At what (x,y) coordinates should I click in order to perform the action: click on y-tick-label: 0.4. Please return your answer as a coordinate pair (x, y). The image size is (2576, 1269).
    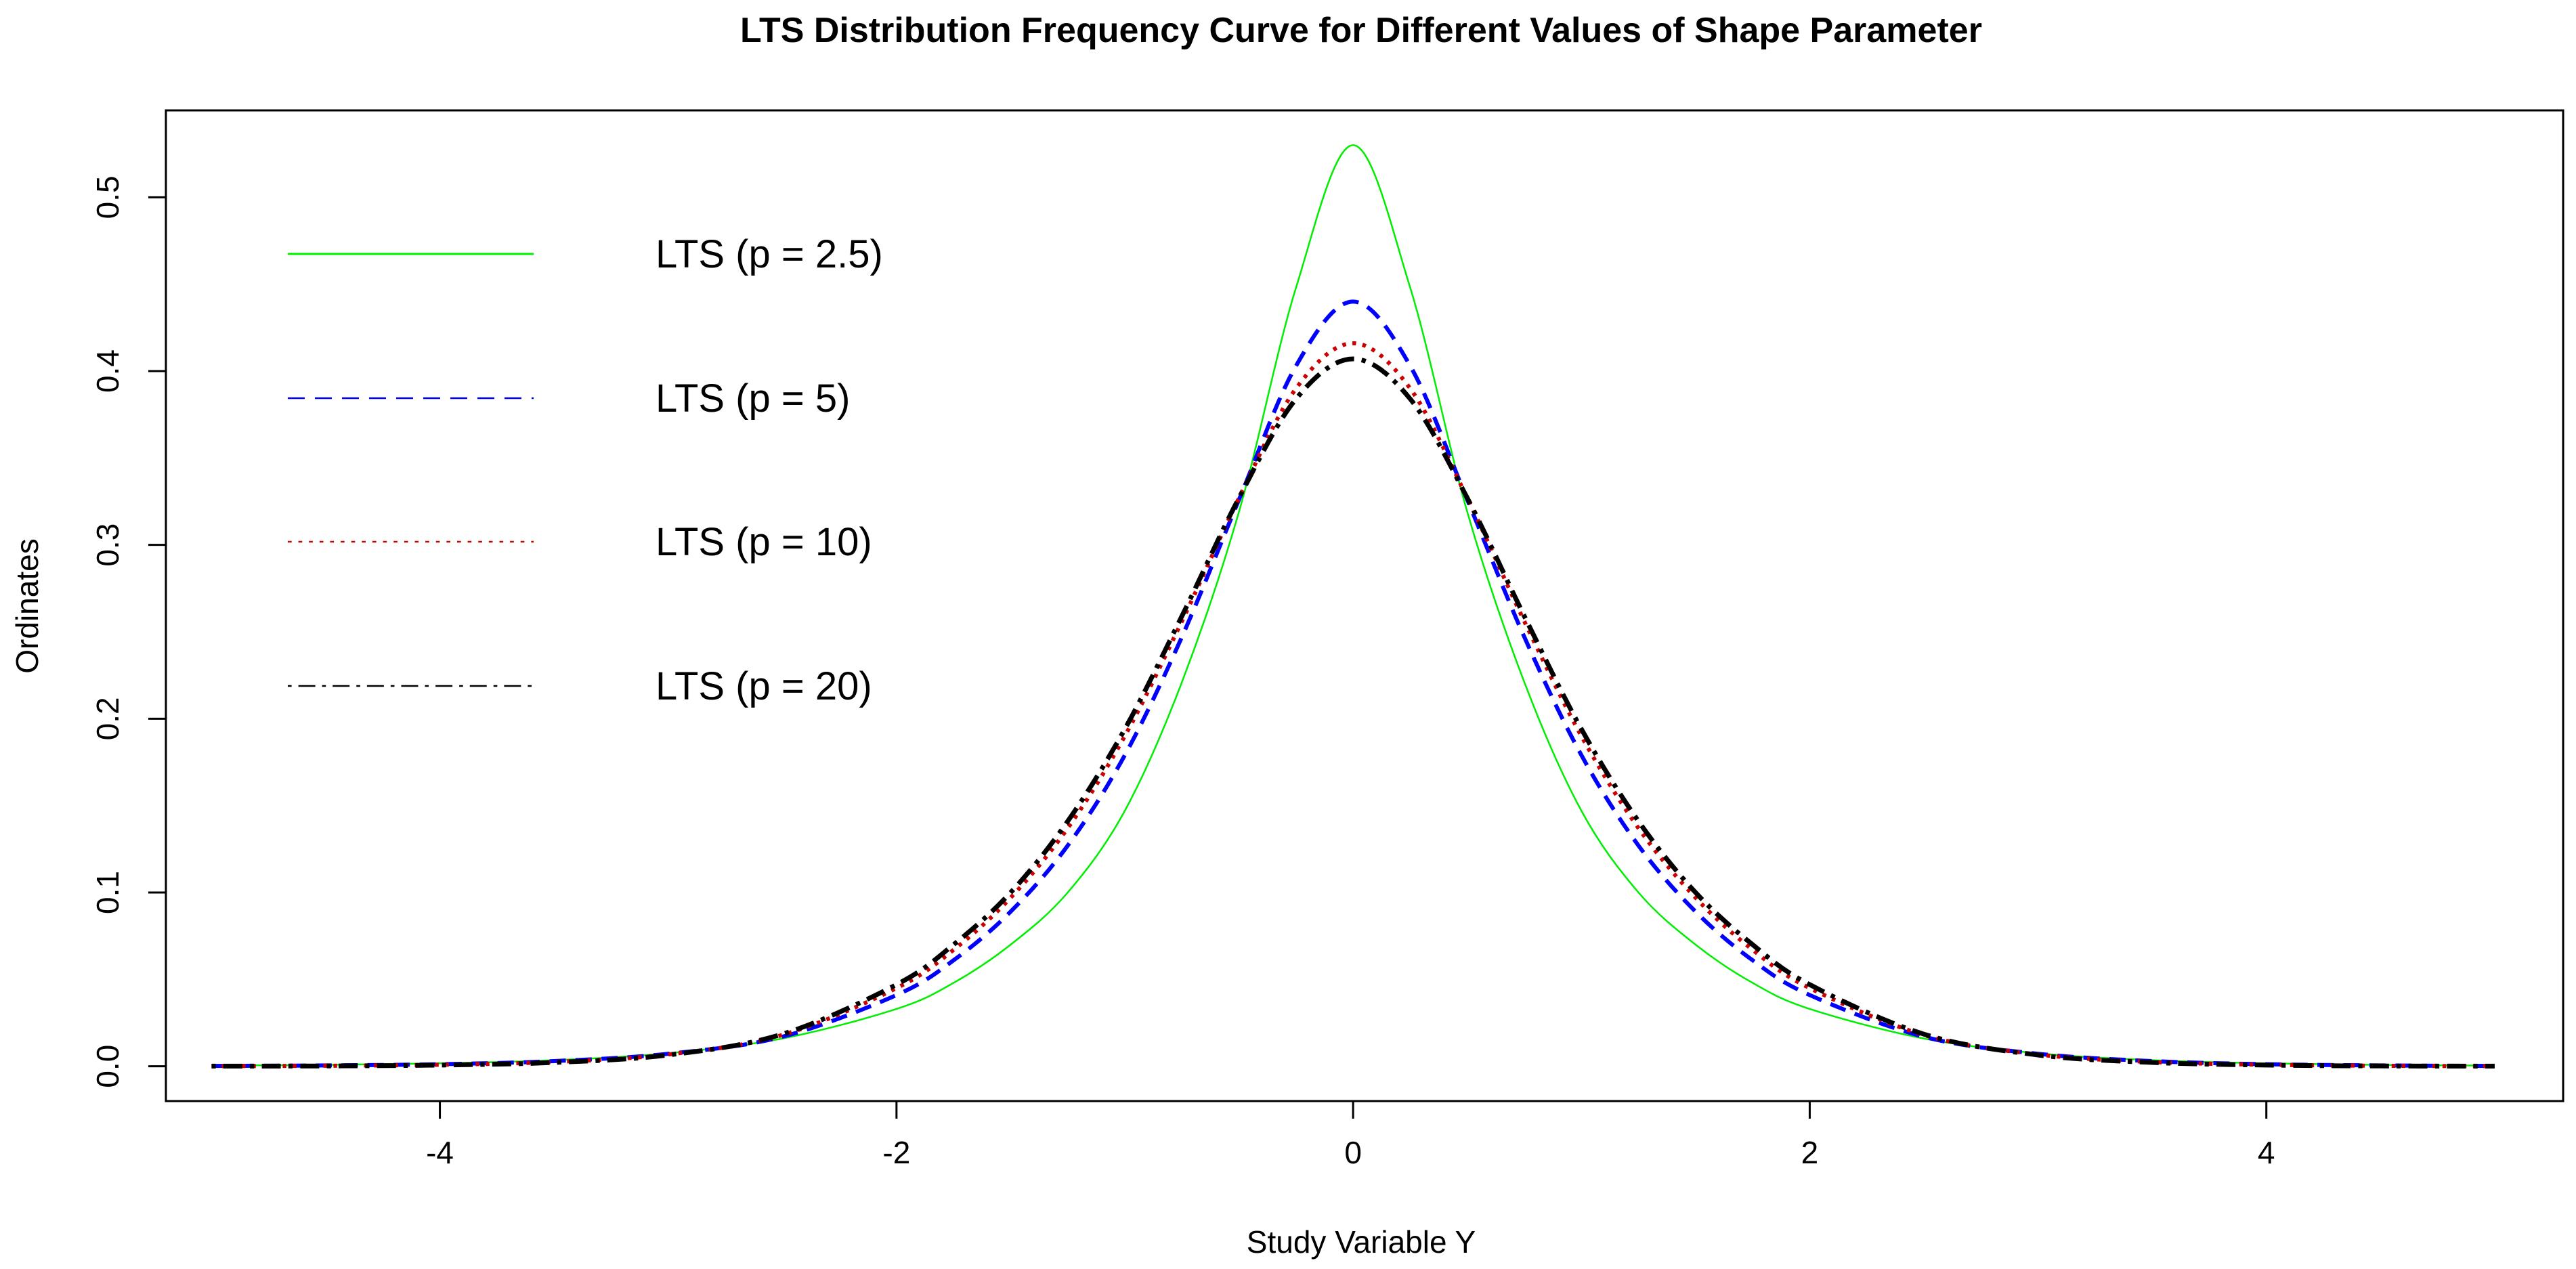
    Looking at the image, I should click on (107, 371).